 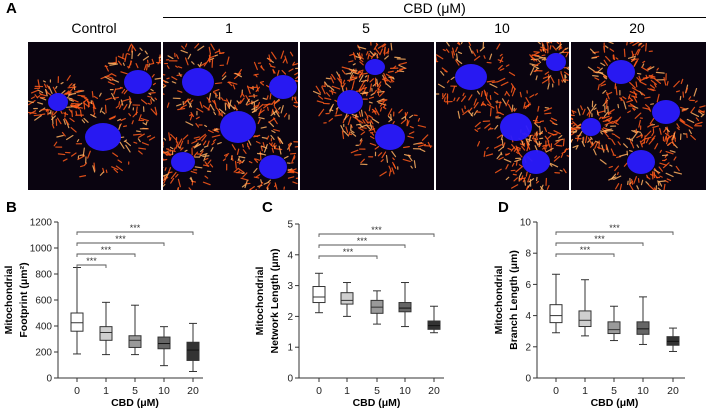 What do you see at coordinates (637, 28) in the screenshot?
I see `dose-label-20: 20` at bounding box center [637, 28].